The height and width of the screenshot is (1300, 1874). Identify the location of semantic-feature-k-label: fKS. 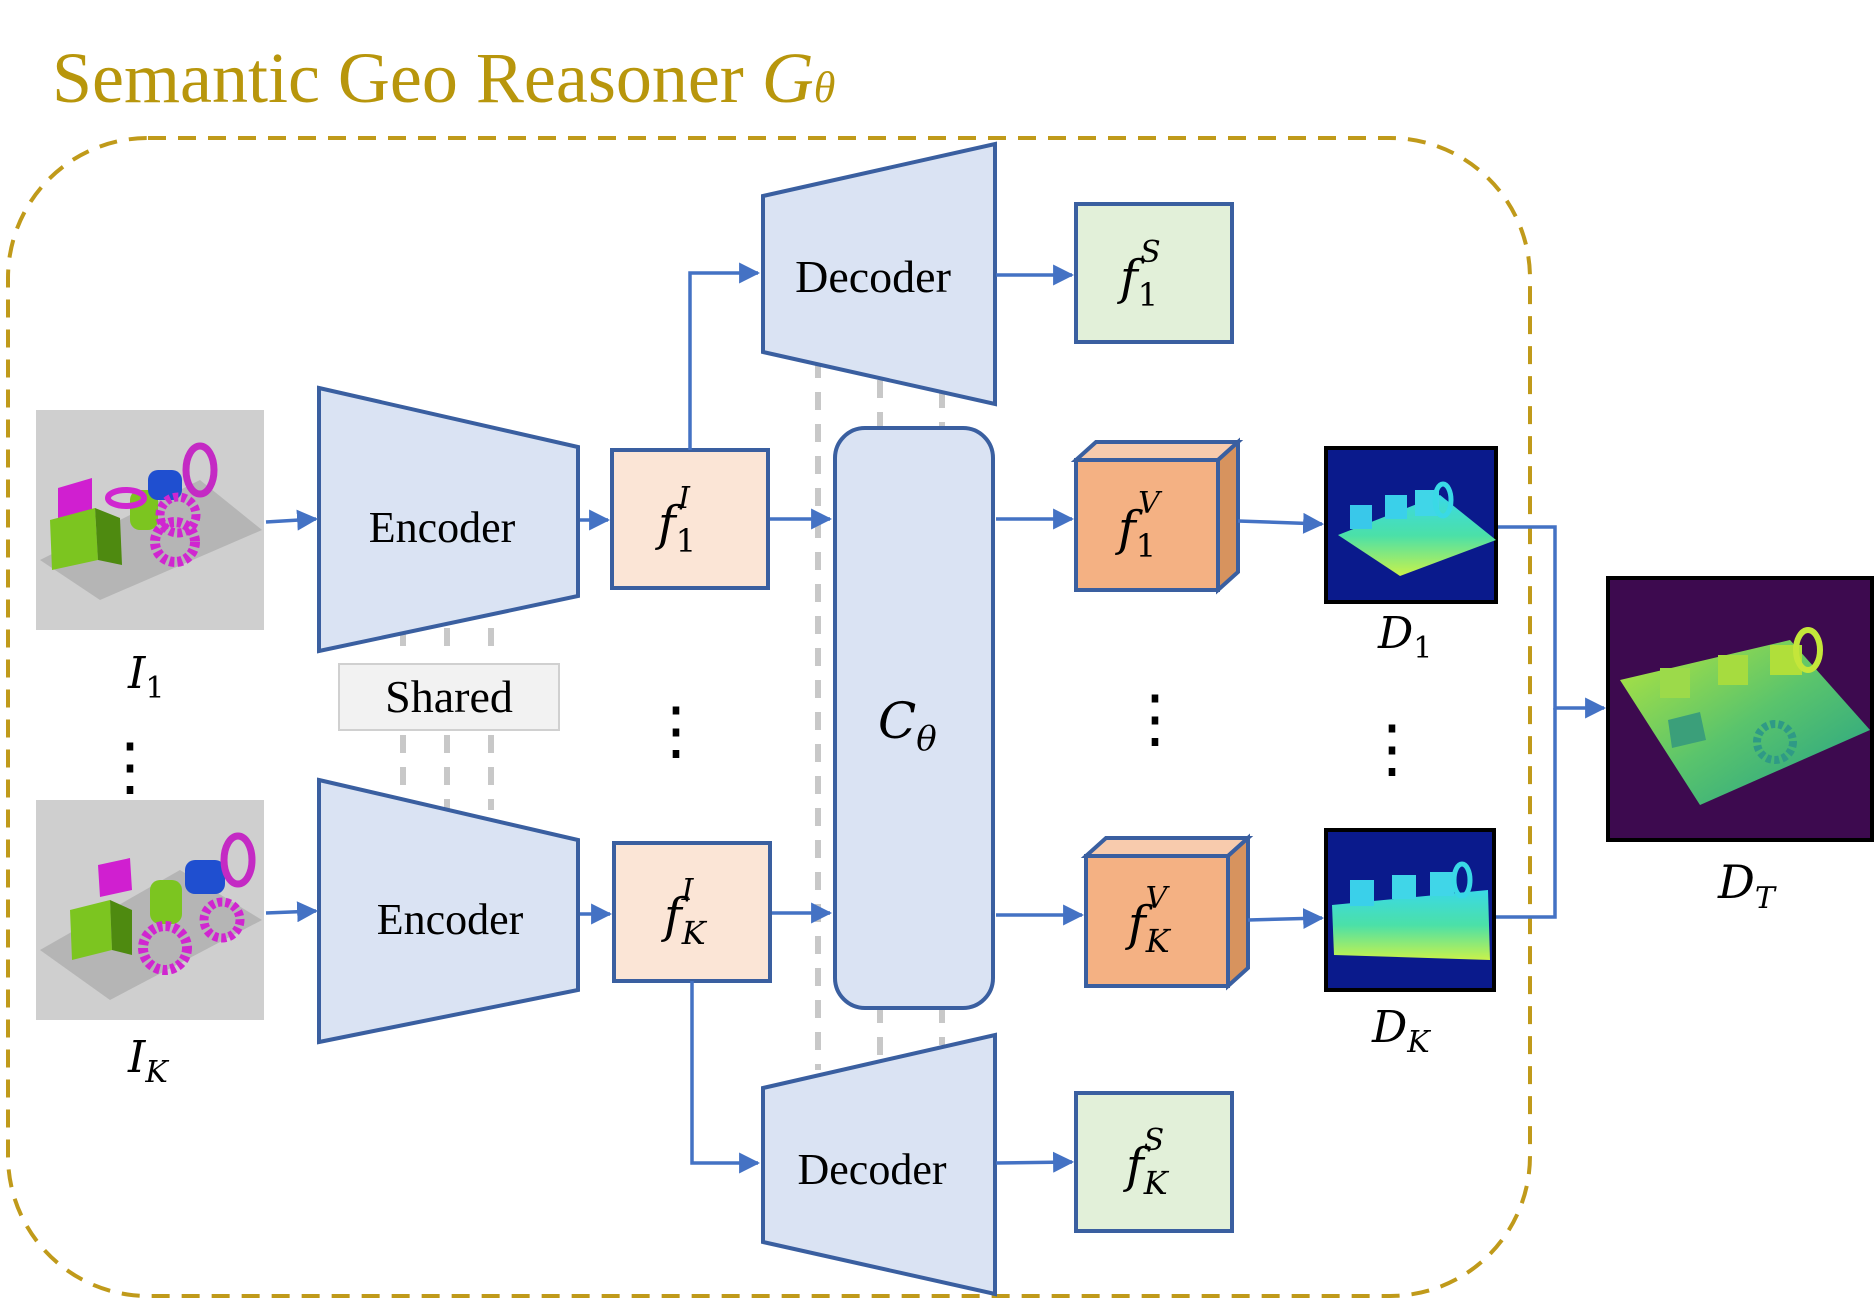
(1146, 1162).